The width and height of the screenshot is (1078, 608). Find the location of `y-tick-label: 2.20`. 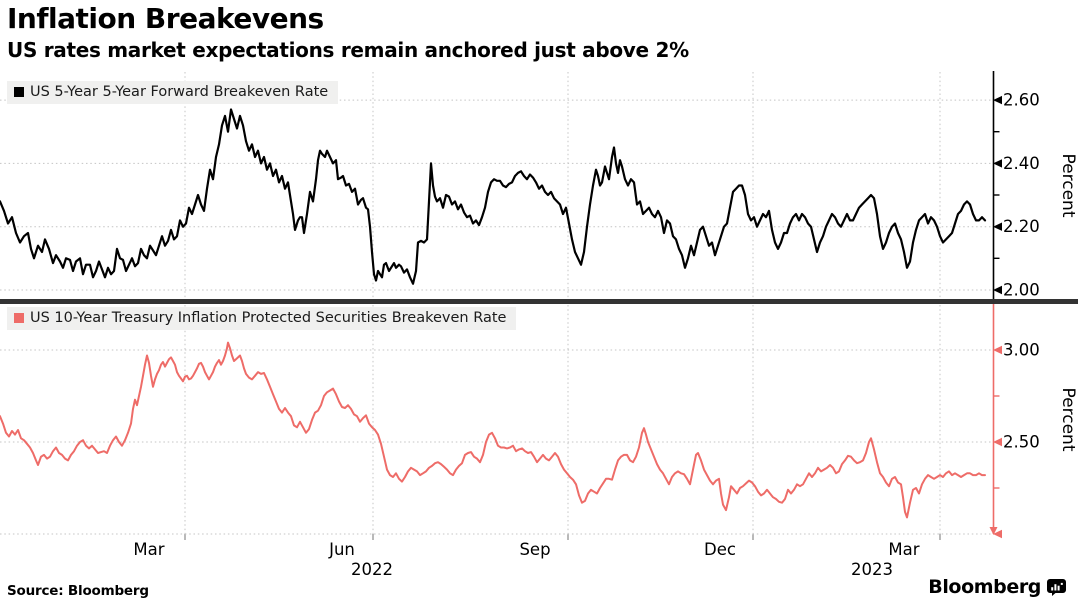

y-tick-label: 2.20 is located at coordinates (1021, 226).